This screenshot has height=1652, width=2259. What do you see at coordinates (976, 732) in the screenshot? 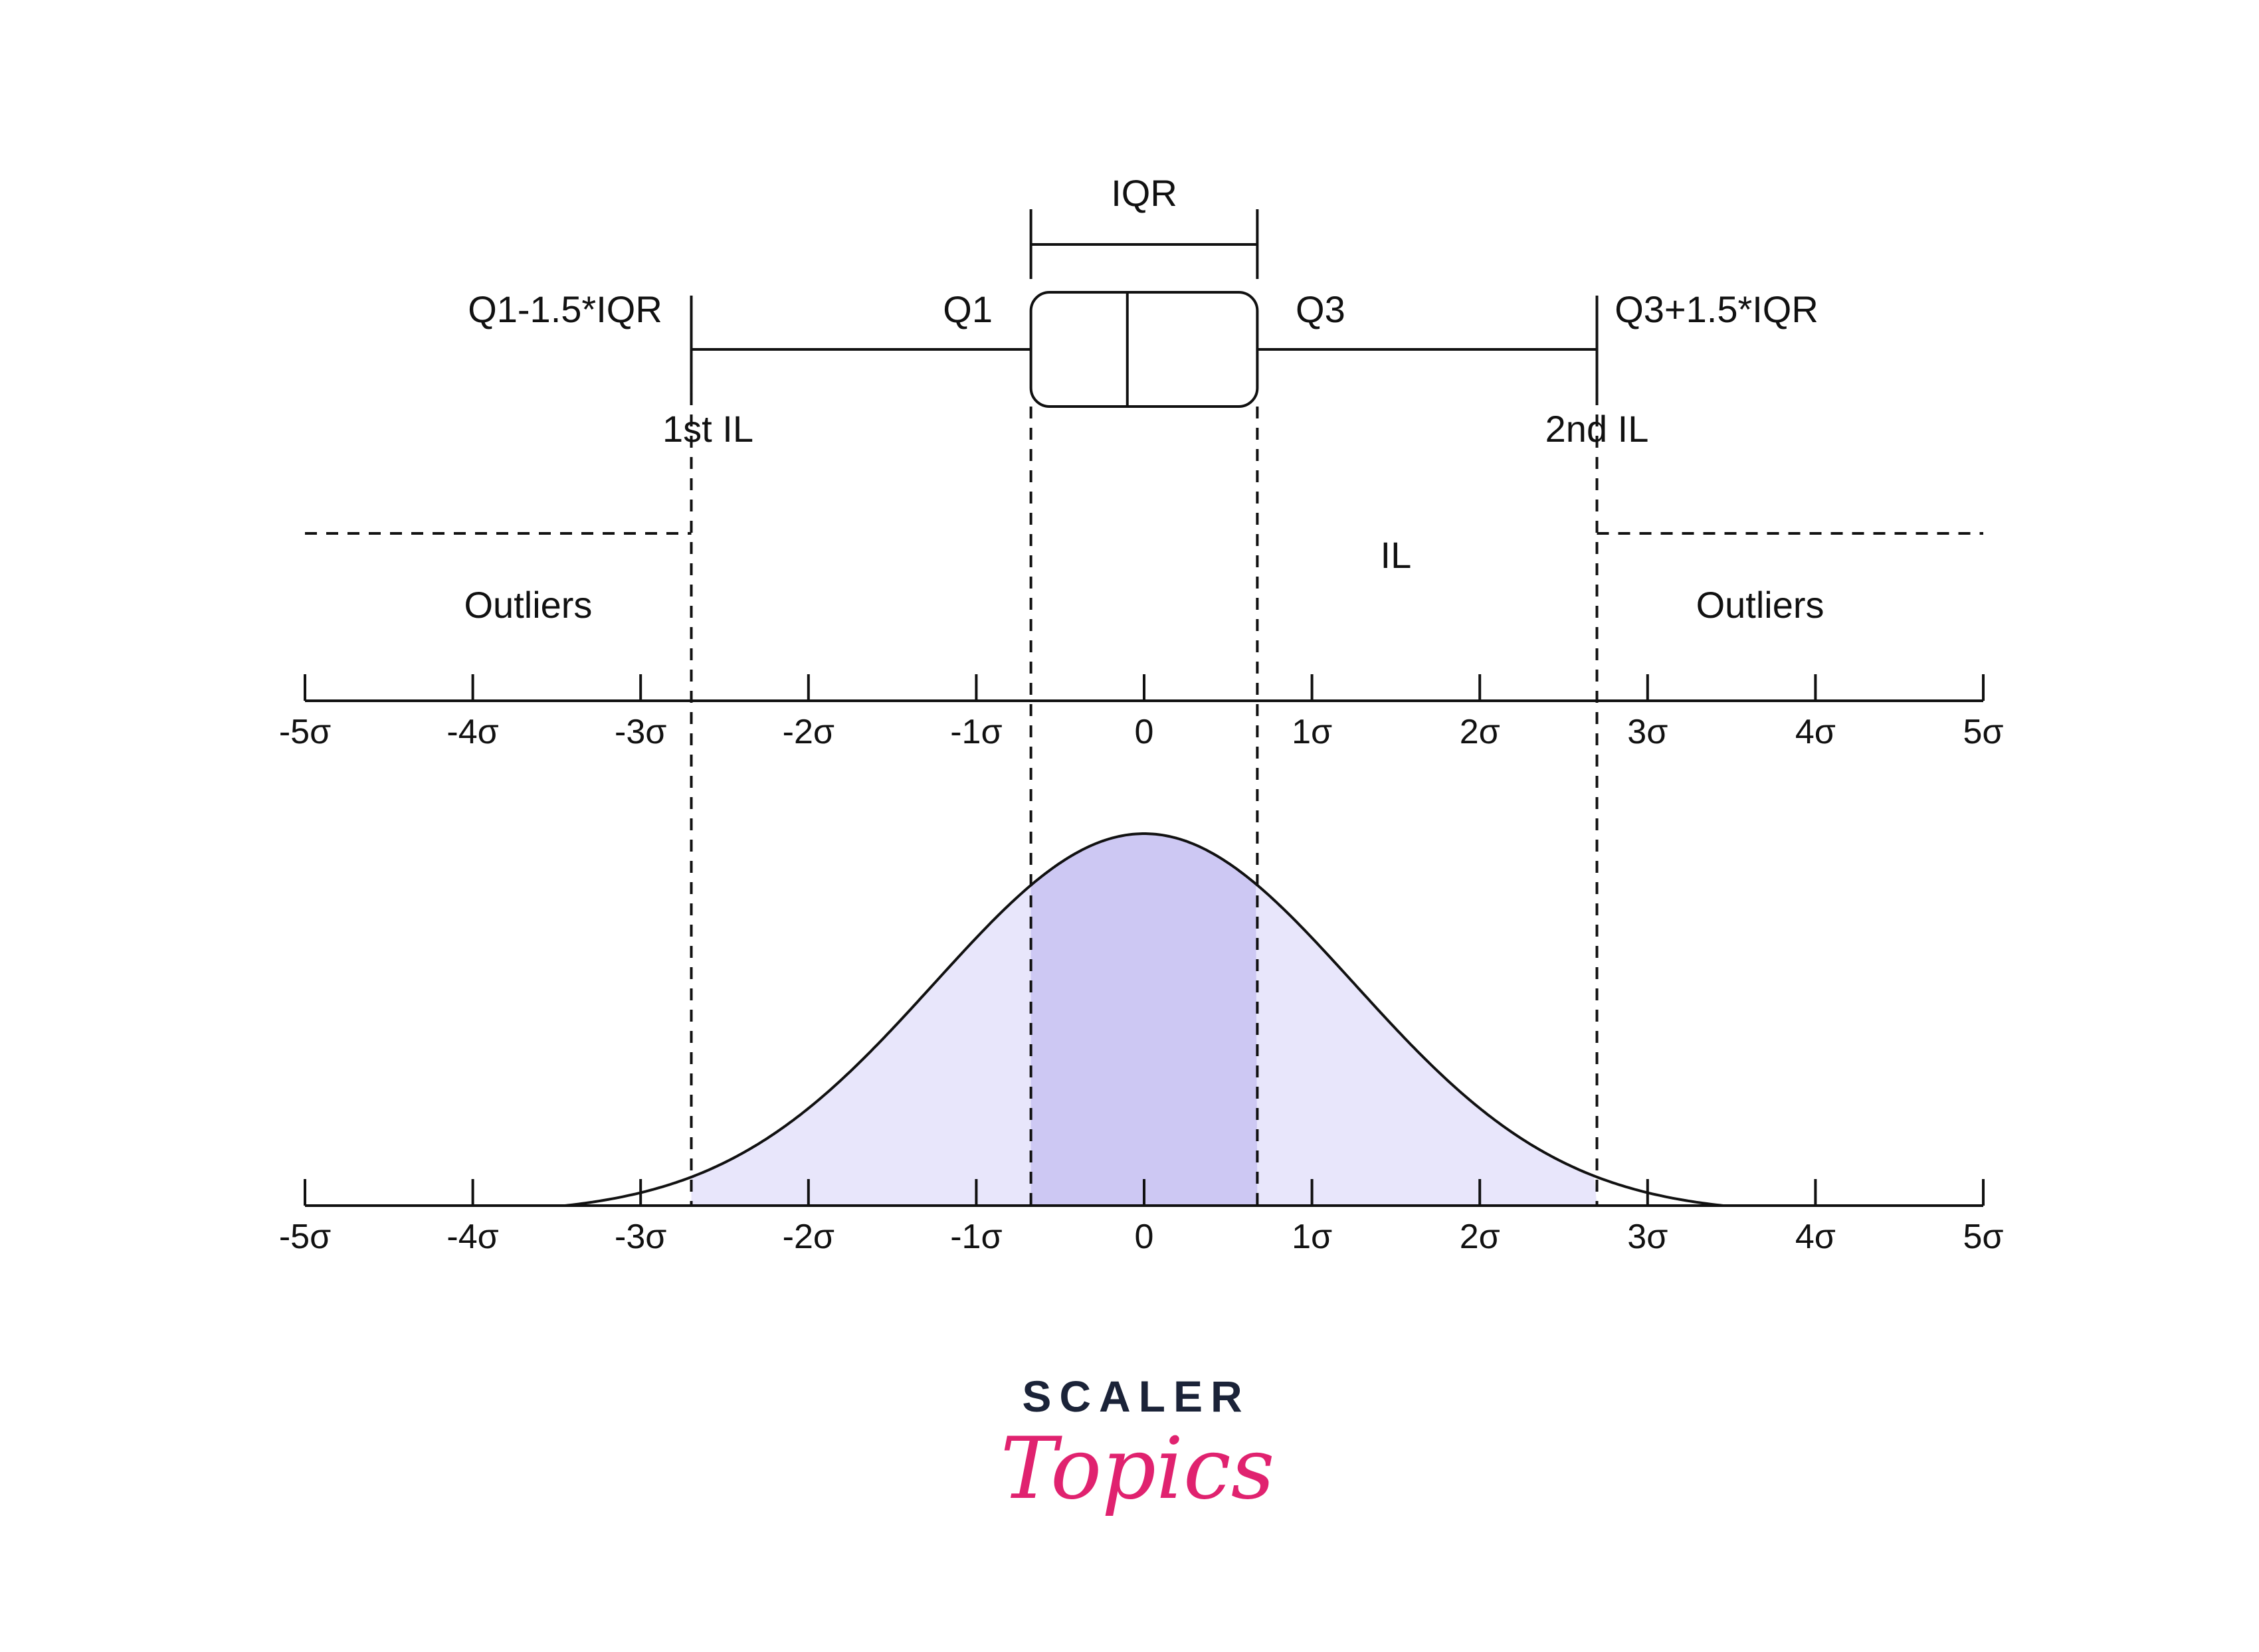
I see `upper-tick-label-4: -1σ` at bounding box center [976, 732].